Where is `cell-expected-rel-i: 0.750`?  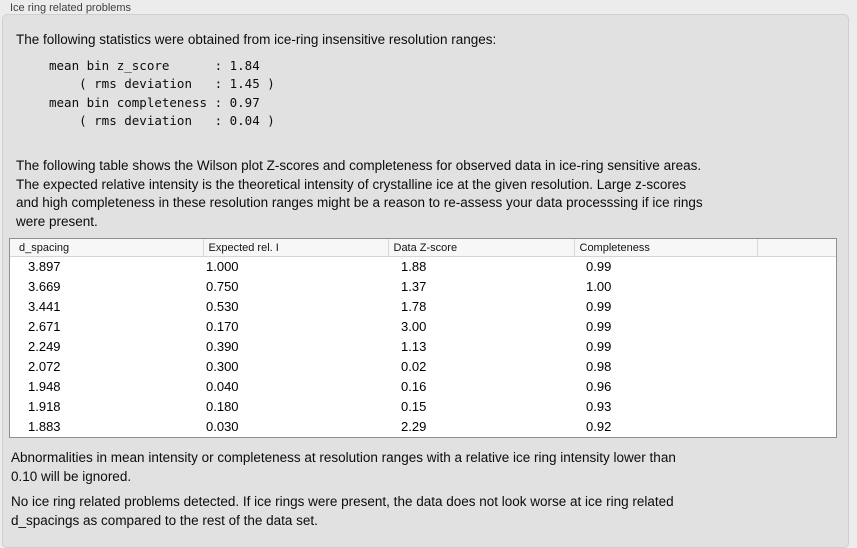 cell-expected-rel-i: 0.750 is located at coordinates (222, 286).